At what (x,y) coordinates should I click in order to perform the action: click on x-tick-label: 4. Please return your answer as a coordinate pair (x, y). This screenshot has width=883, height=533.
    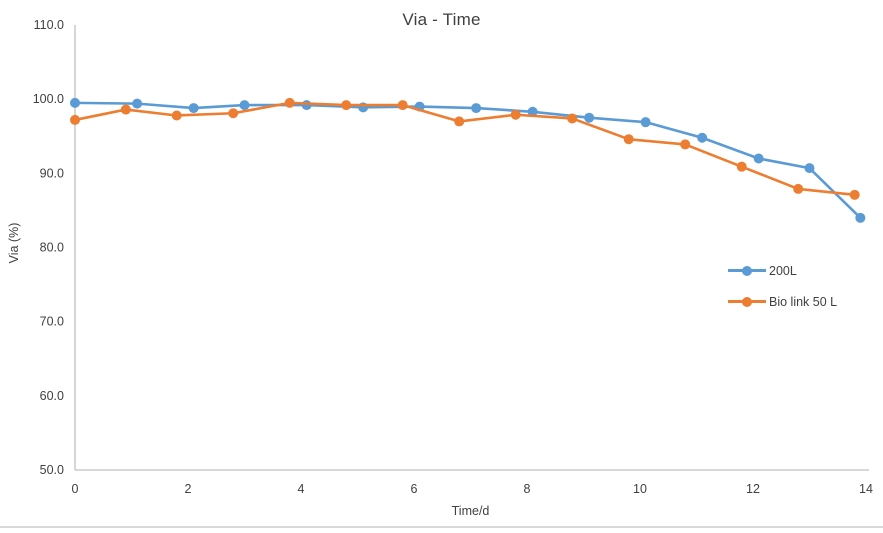
    Looking at the image, I should click on (301, 489).